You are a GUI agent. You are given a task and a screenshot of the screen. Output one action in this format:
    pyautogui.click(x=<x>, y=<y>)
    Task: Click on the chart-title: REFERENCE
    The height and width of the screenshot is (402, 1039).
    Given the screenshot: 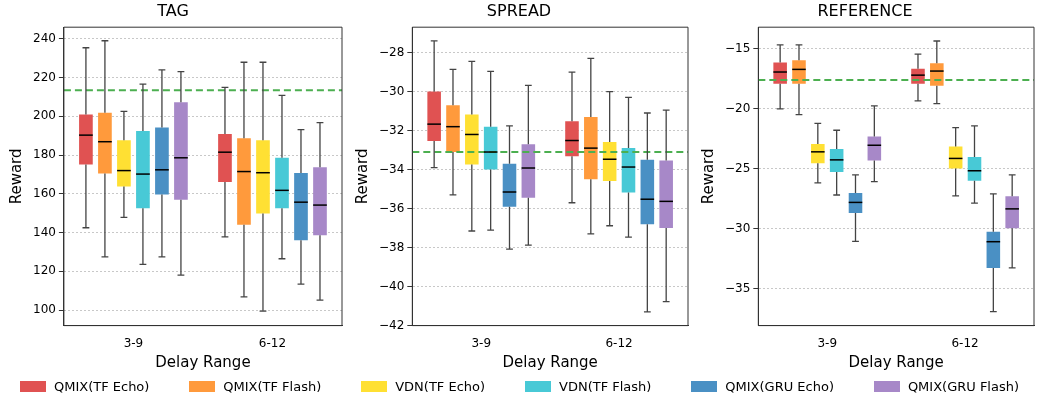 What is the action you would take?
    pyautogui.click(x=865, y=10)
    